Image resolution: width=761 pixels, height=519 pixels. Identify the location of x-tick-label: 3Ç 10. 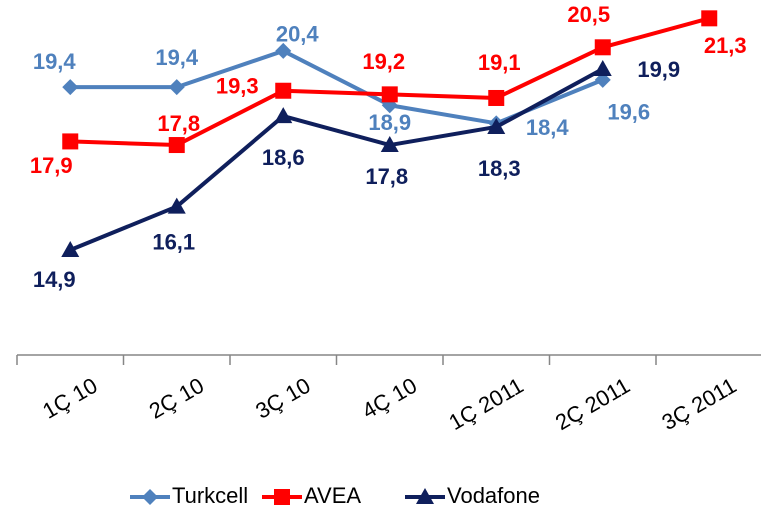
(282, 398).